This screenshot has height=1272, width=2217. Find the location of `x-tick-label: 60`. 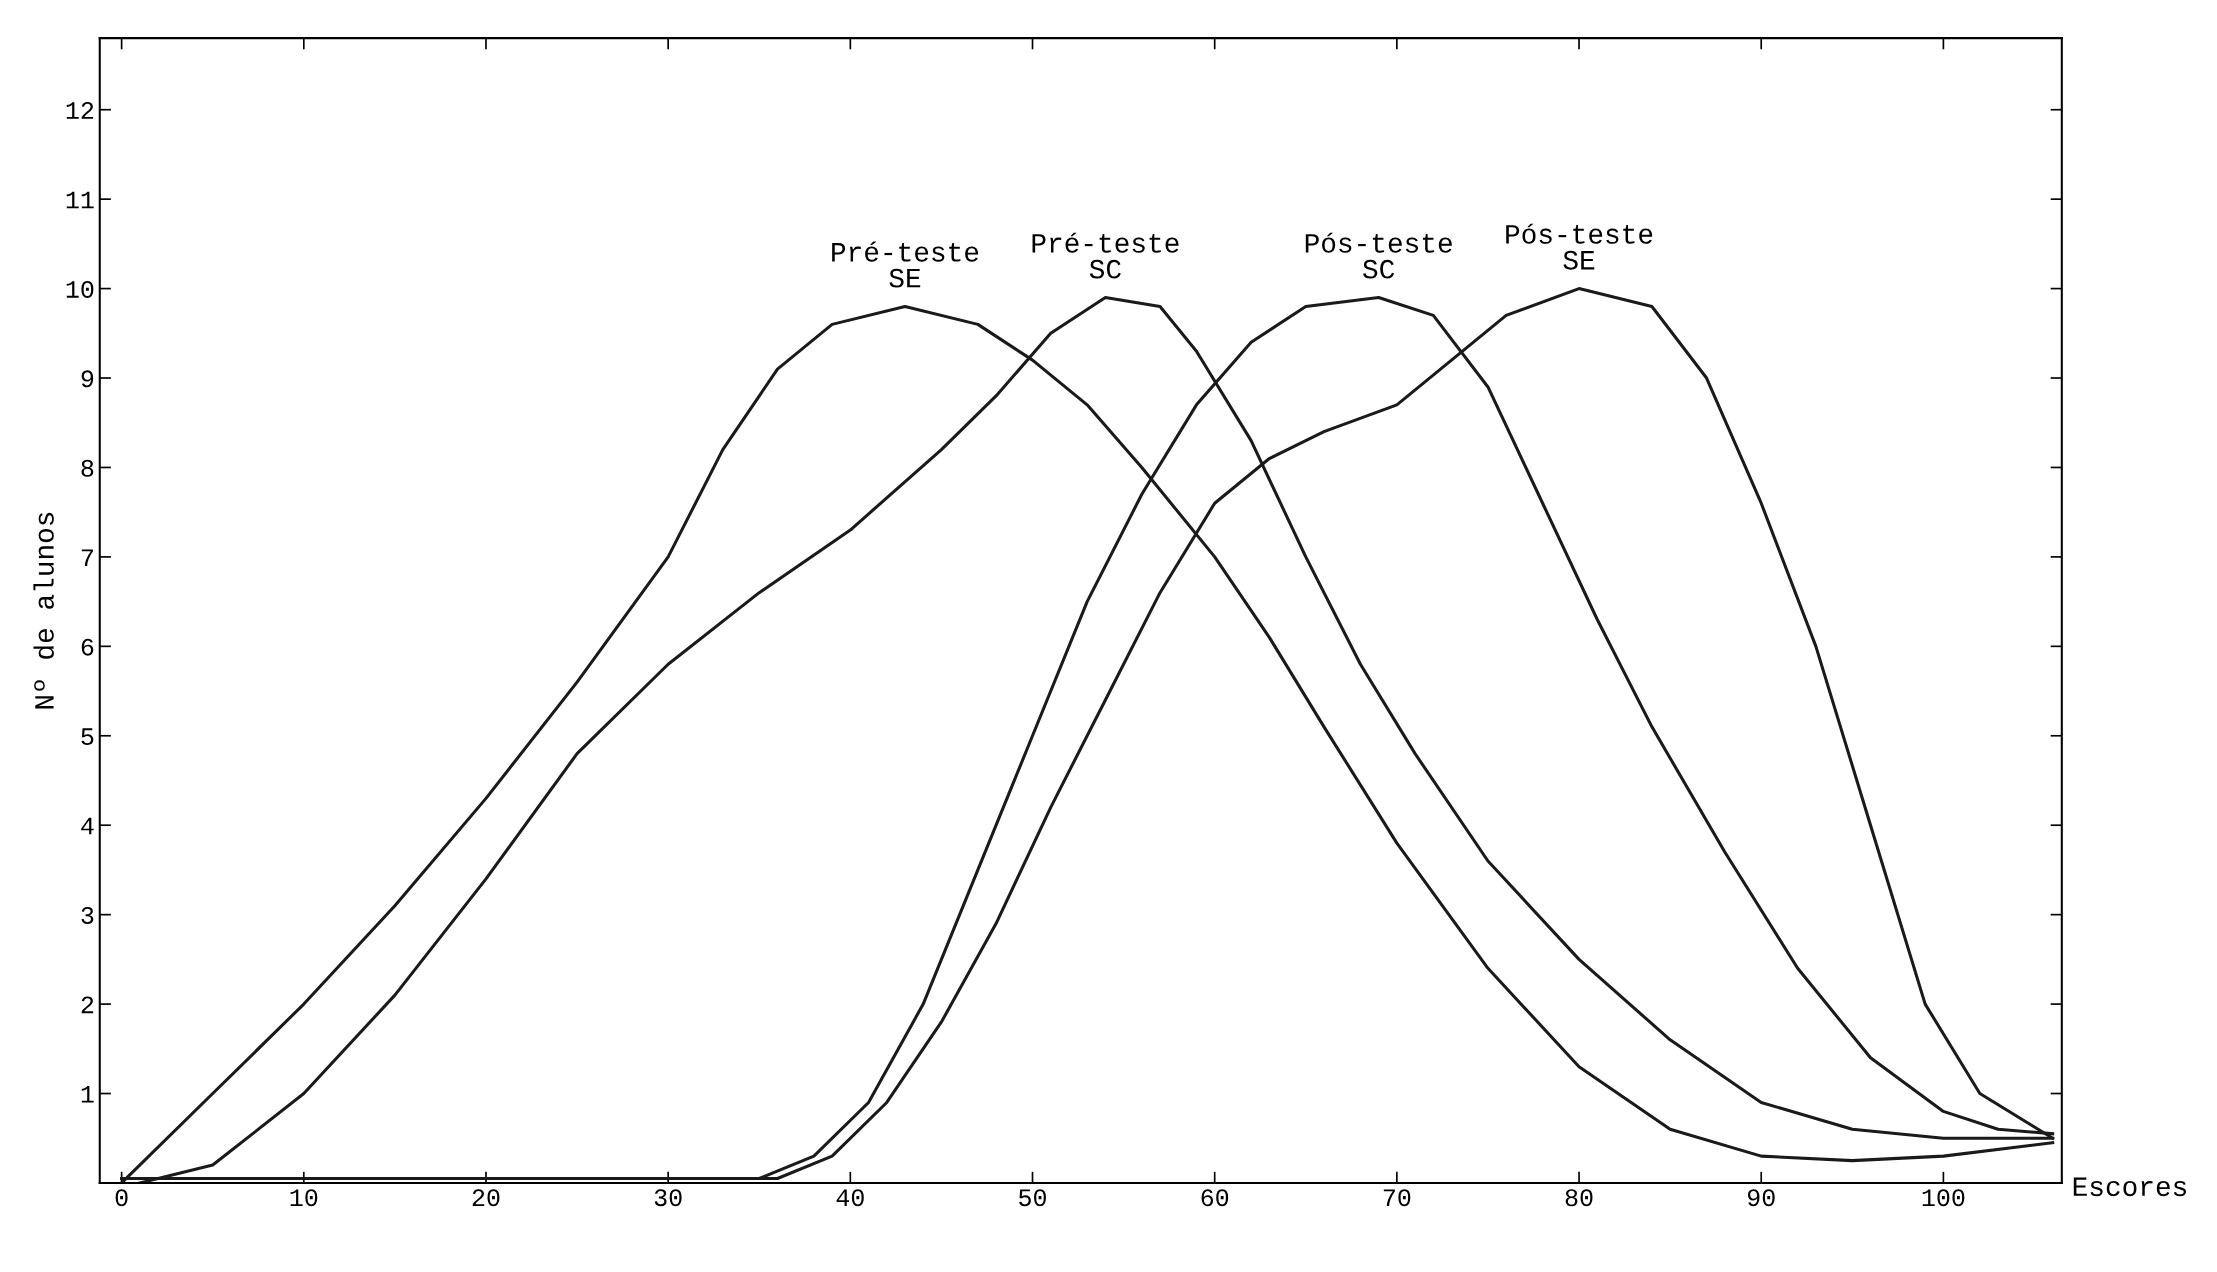

x-tick-label: 60 is located at coordinates (1215, 1198).